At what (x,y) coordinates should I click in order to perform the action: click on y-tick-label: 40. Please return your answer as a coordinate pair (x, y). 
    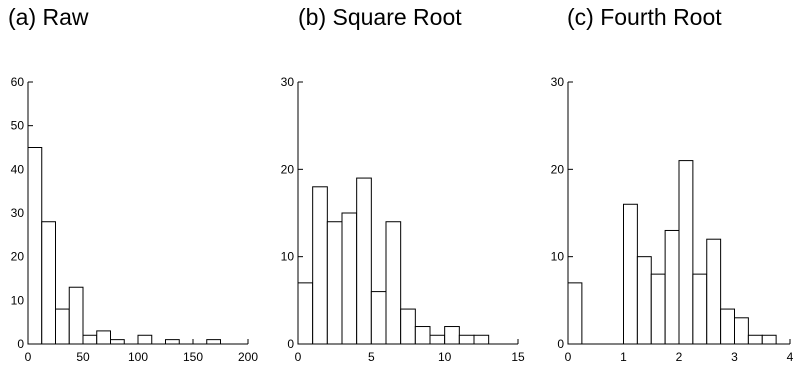
    Looking at the image, I should click on (18, 169).